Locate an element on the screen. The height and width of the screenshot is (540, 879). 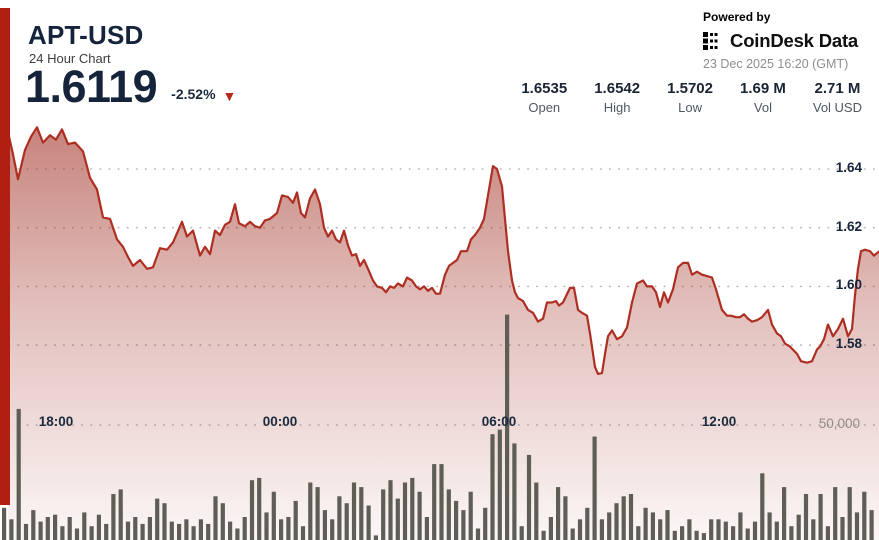
price-axis-label: 1.60 is located at coordinates (848, 285).